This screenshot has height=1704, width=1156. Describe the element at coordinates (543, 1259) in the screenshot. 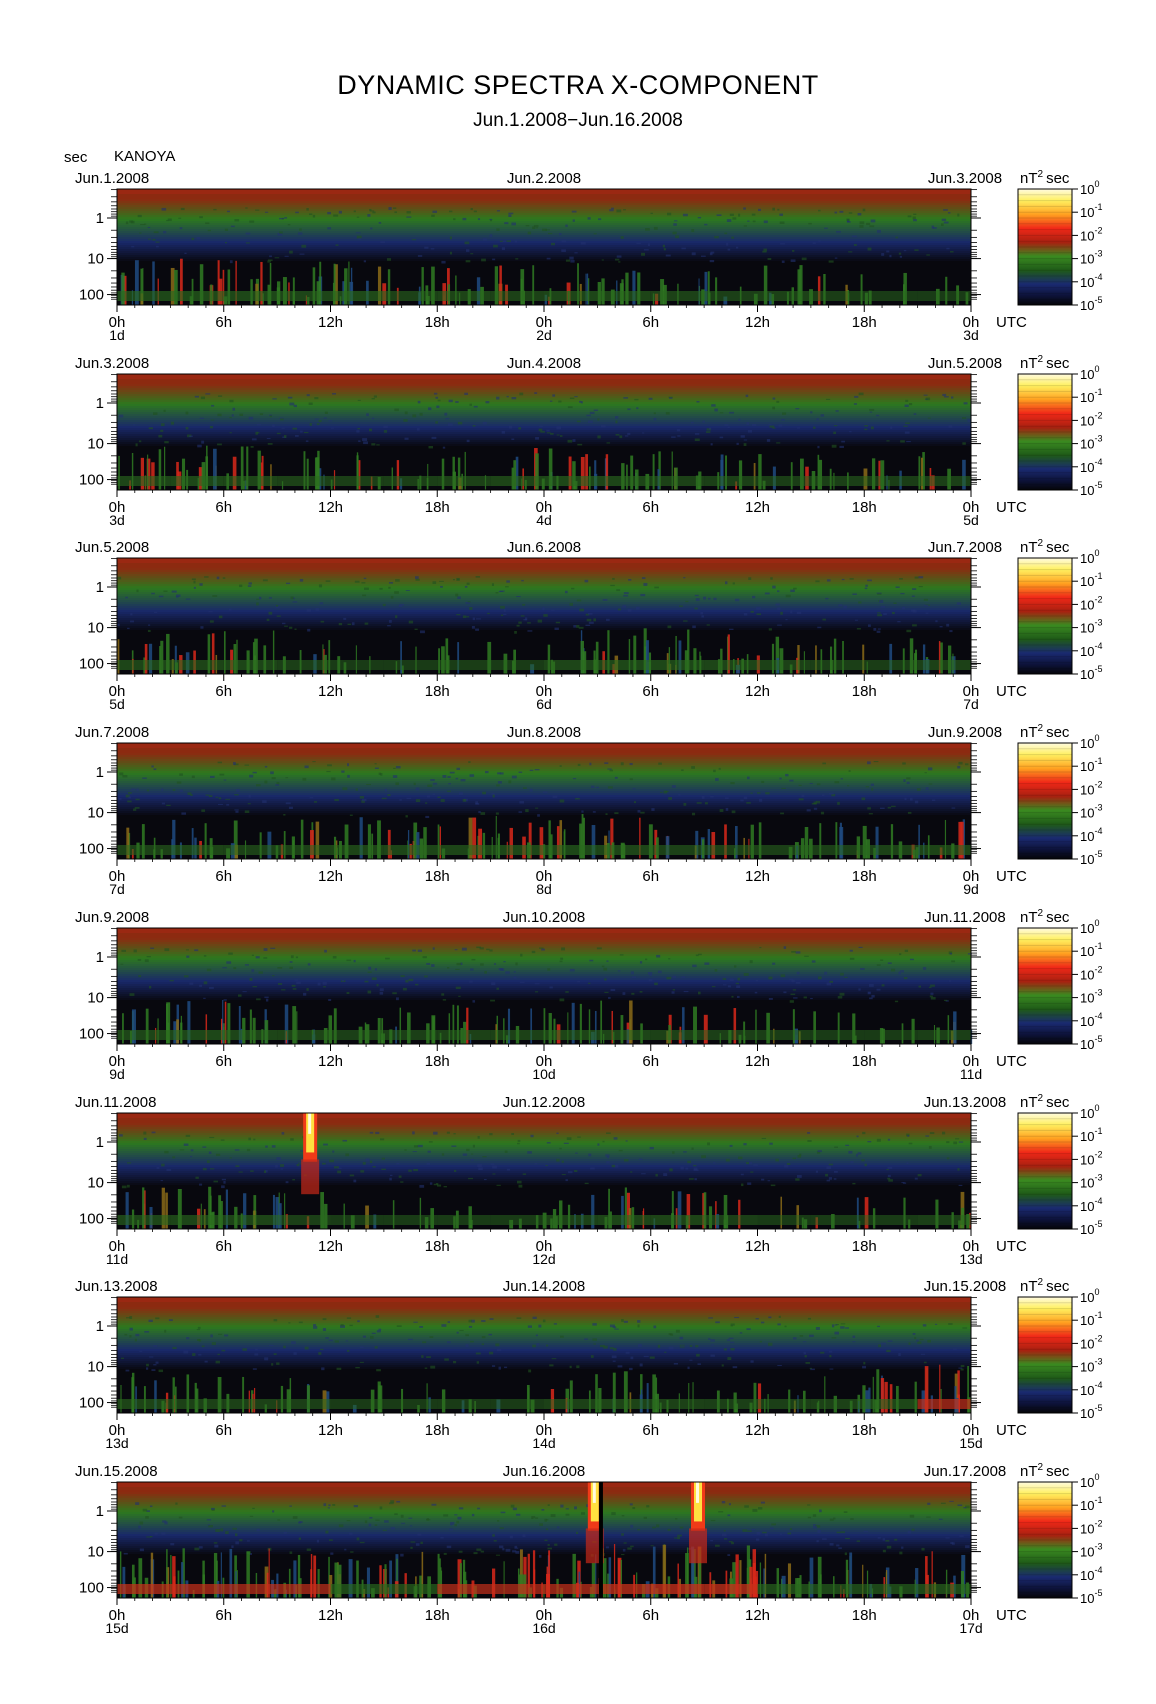

I see `day-label: 12d` at that location.